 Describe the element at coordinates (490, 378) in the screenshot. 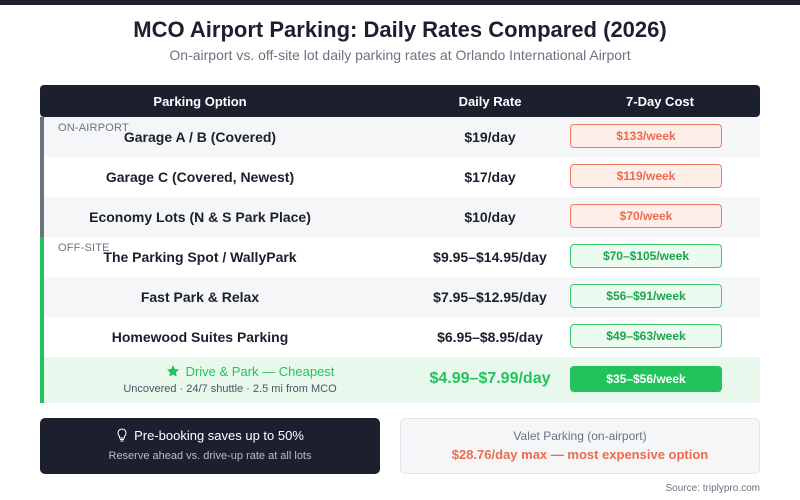

I see `cheapest-daily-rate: $4.99–$7.99/day` at that location.